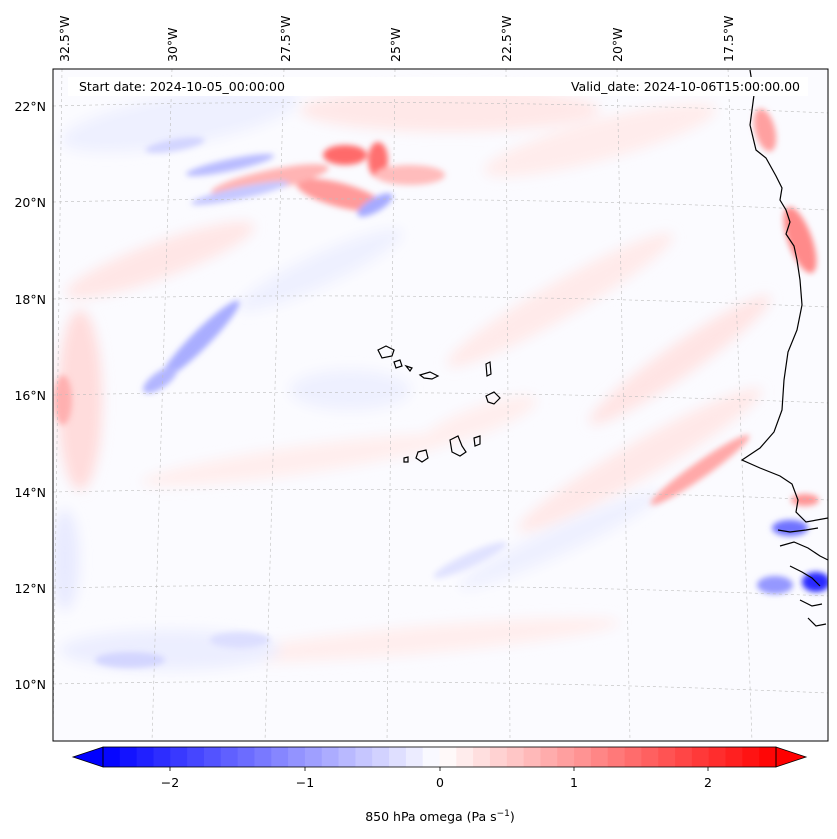  Describe the element at coordinates (395, 44) in the screenshot. I see `lon-label-25w: 25°W` at that location.